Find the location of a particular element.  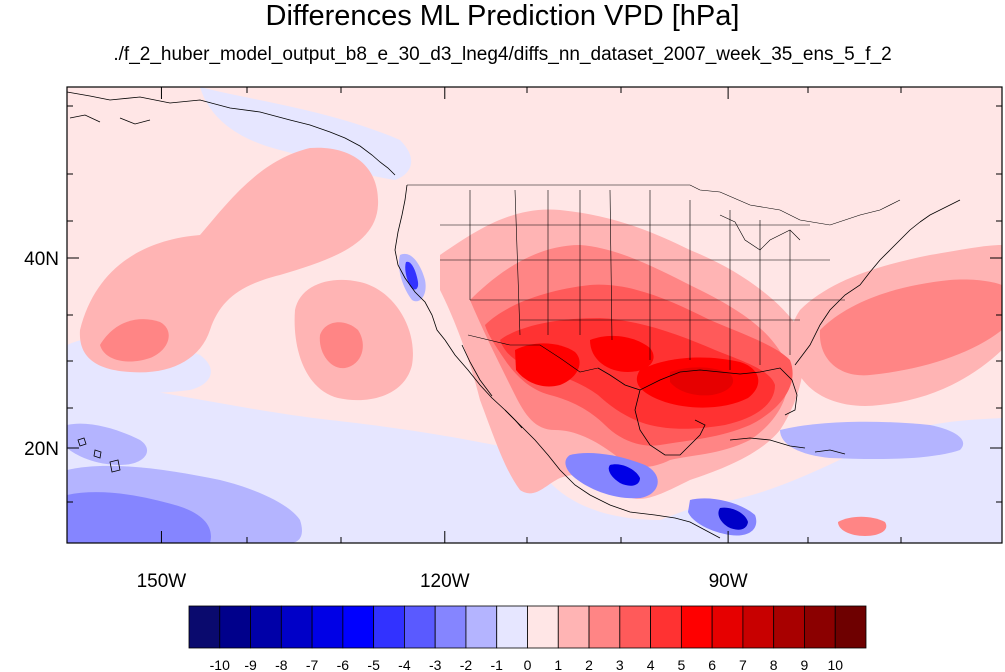

colorbar-label: 8 is located at coordinates (774, 664).